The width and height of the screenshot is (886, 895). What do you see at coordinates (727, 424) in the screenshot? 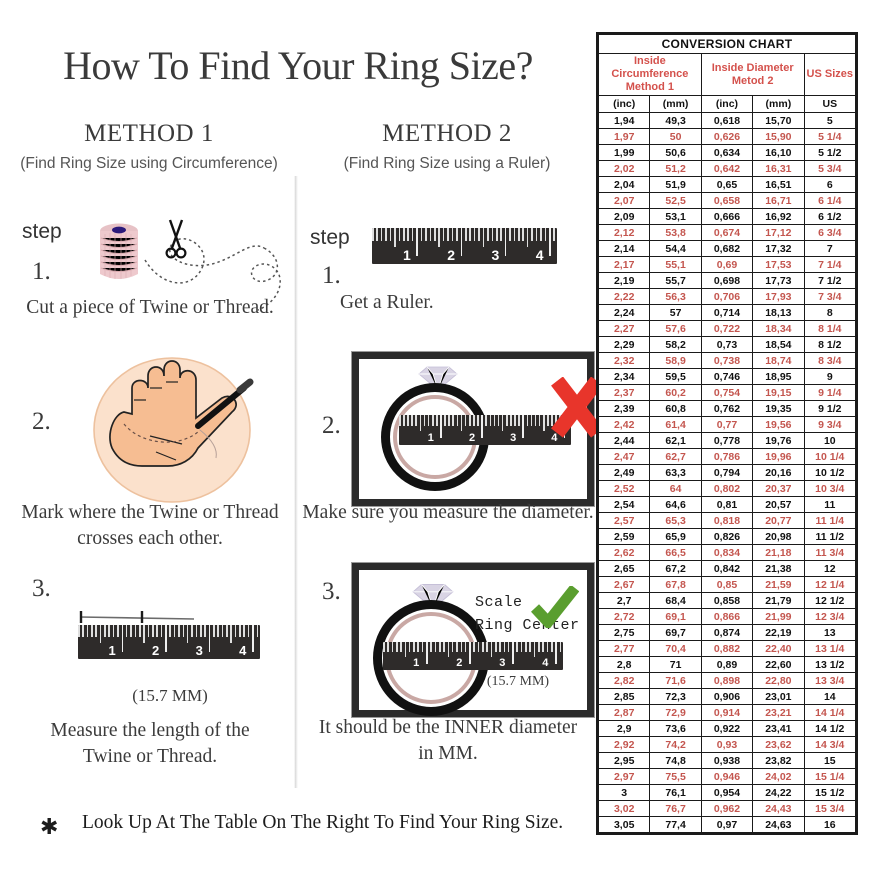
I see `table-row: 2,42 61,4 0,77 19,56 9 3/4` at bounding box center [727, 424].